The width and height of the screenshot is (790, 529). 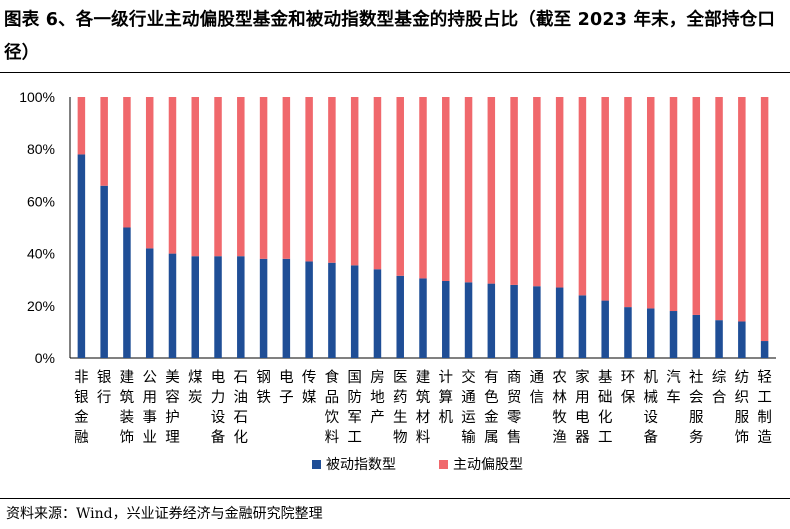 What do you see at coordinates (81, 407) in the screenshot?
I see `category-label: 非银金融` at bounding box center [81, 407].